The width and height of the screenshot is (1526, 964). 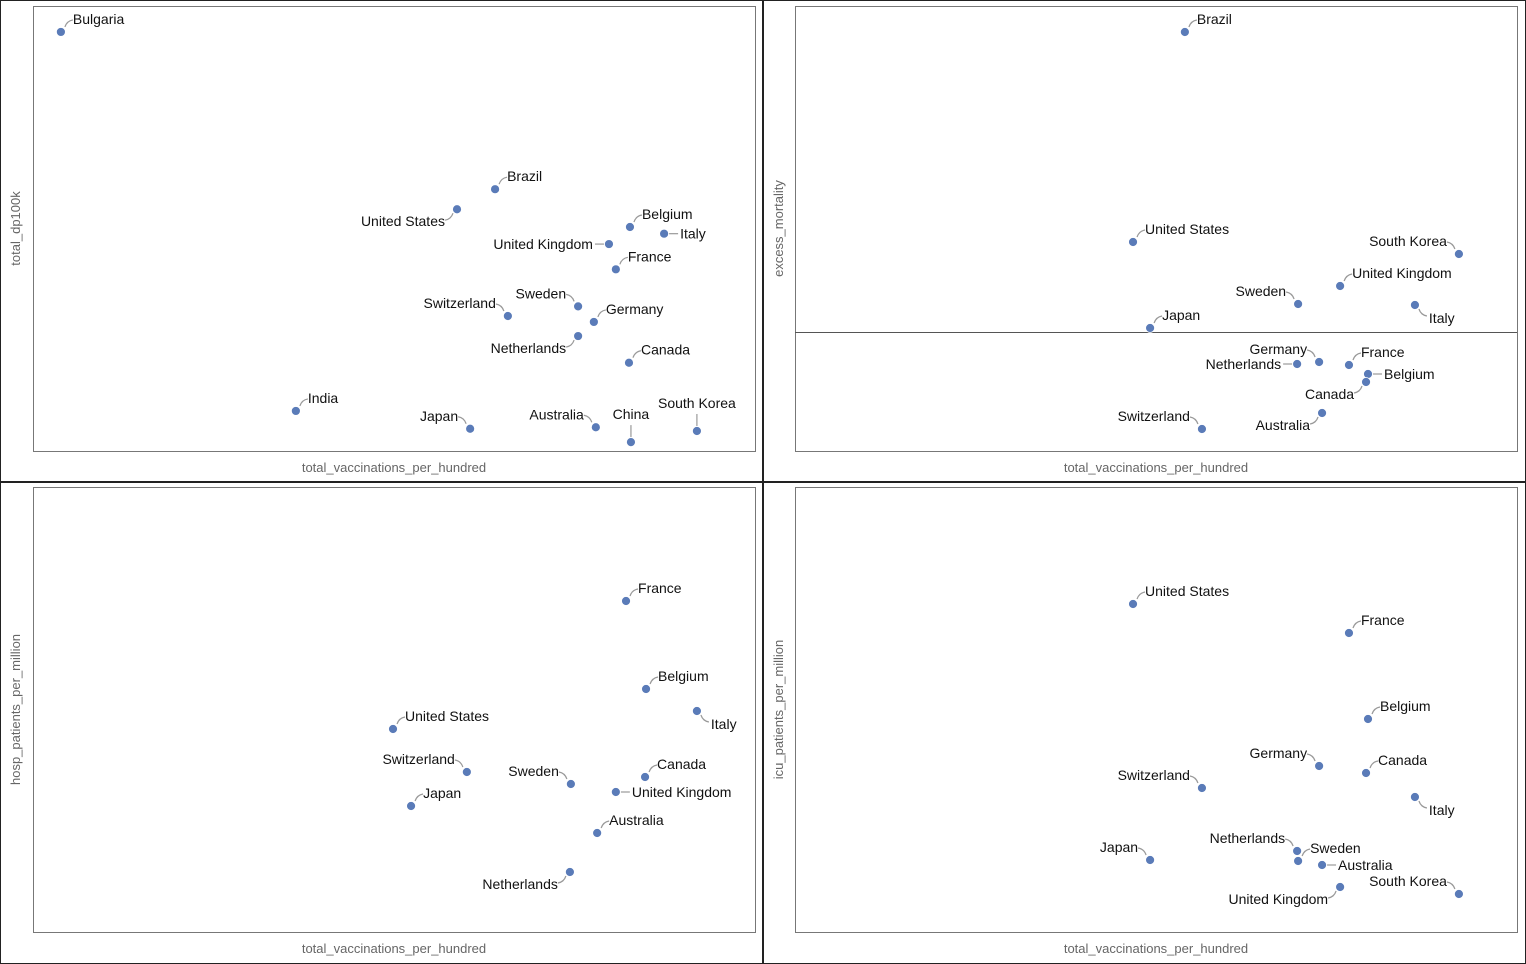 What do you see at coordinates (99, 19) in the screenshot?
I see `point-label-bulgaria: Bulgaria` at bounding box center [99, 19].